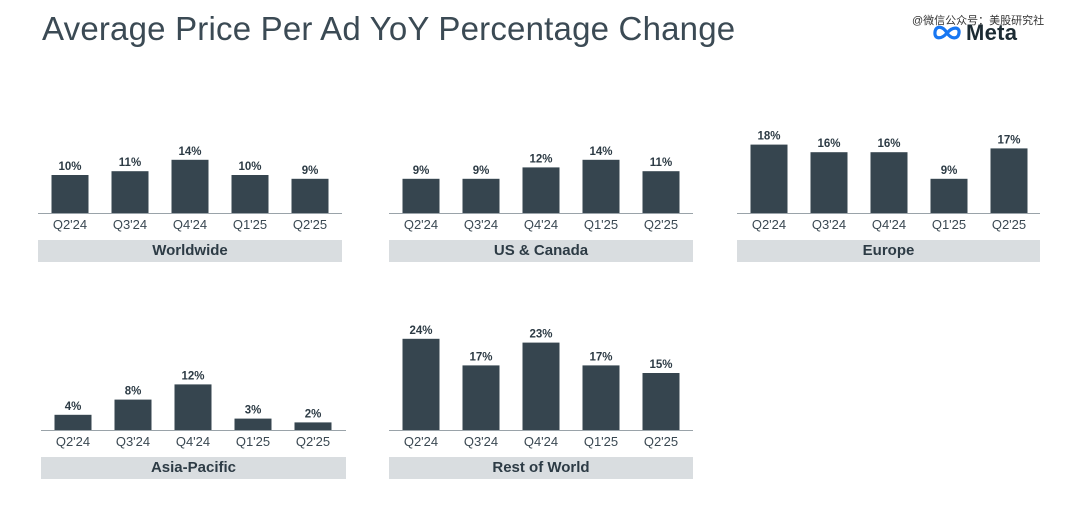  I want to click on worldwide-tick-label: Q1'25, so click(250, 224).